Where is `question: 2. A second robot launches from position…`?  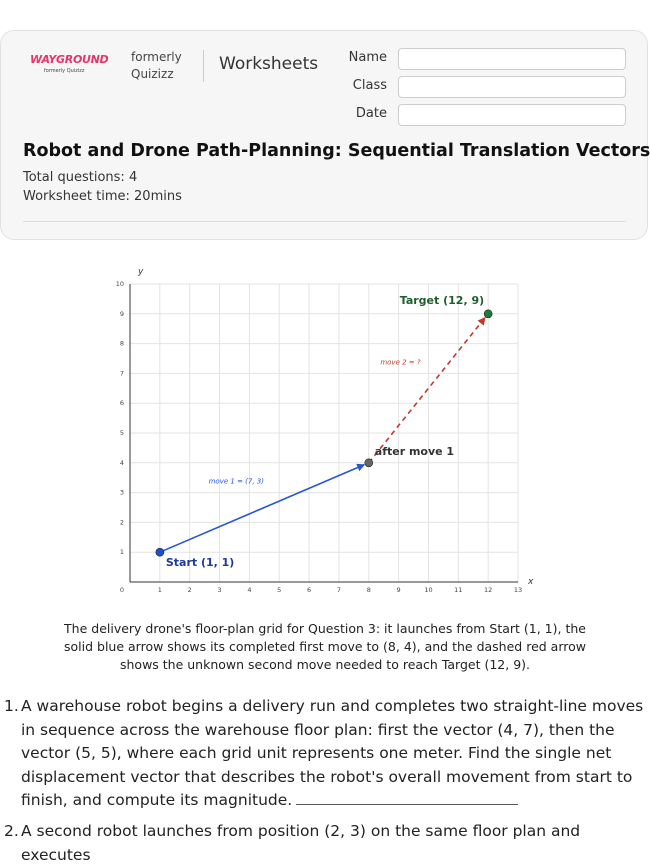
question: 2. A second robot launches from position… is located at coordinates (322, 843).